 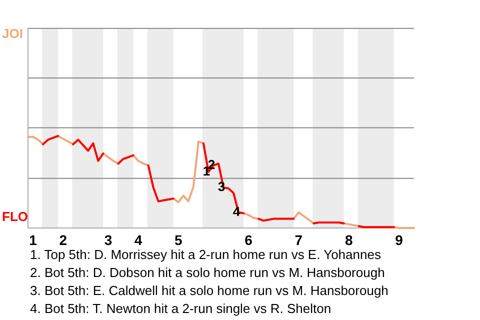 What do you see at coordinates (12, 33) in the screenshot?
I see `text: JOI` at bounding box center [12, 33].